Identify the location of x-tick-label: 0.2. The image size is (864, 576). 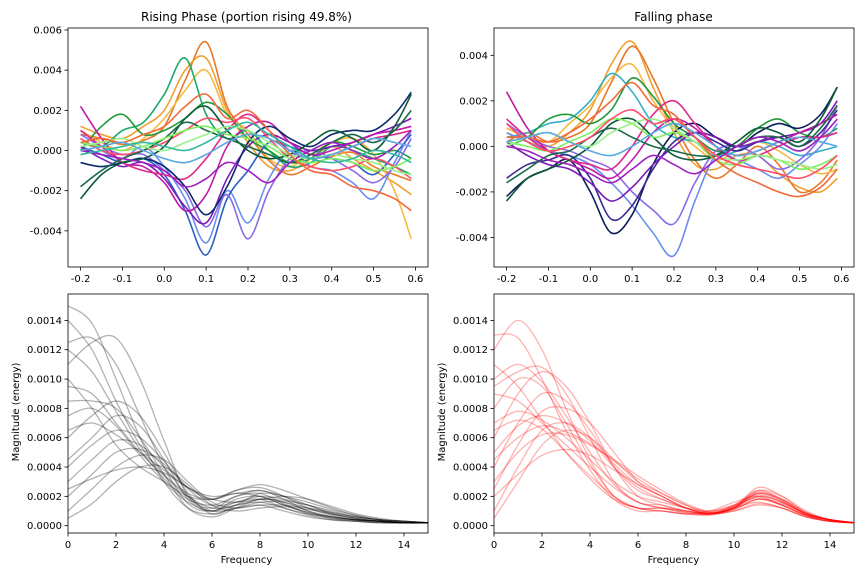
(674, 279).